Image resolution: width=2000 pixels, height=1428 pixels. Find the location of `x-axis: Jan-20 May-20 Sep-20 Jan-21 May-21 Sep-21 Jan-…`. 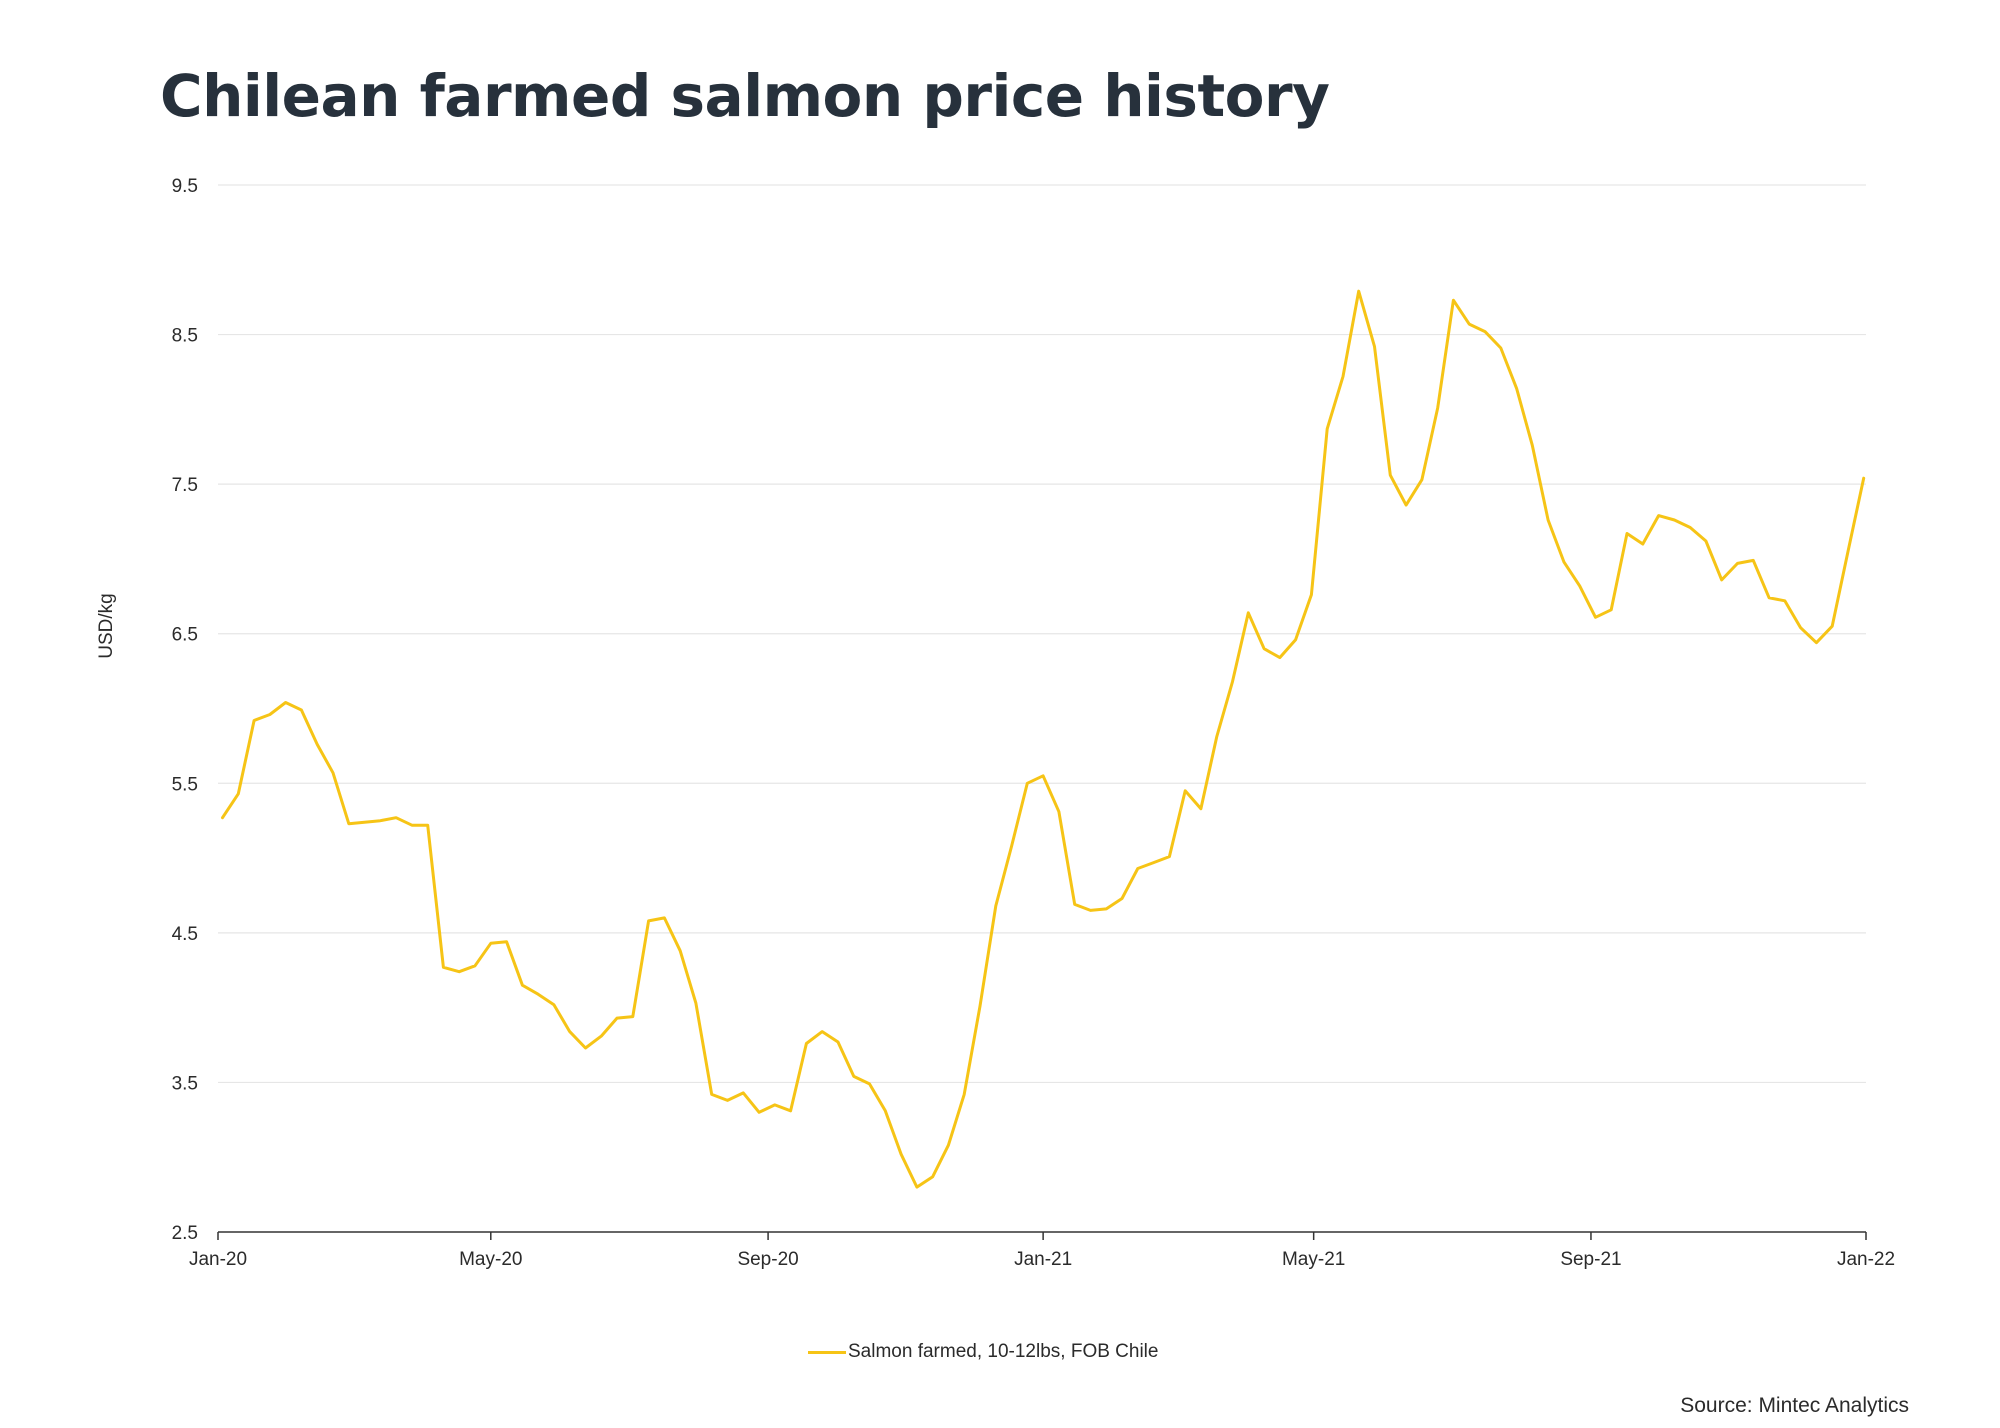

x-axis: Jan-20 May-20 Sep-20 Jan-21 May-21 Sep-21 Jan-… is located at coordinates (1042, 1250).